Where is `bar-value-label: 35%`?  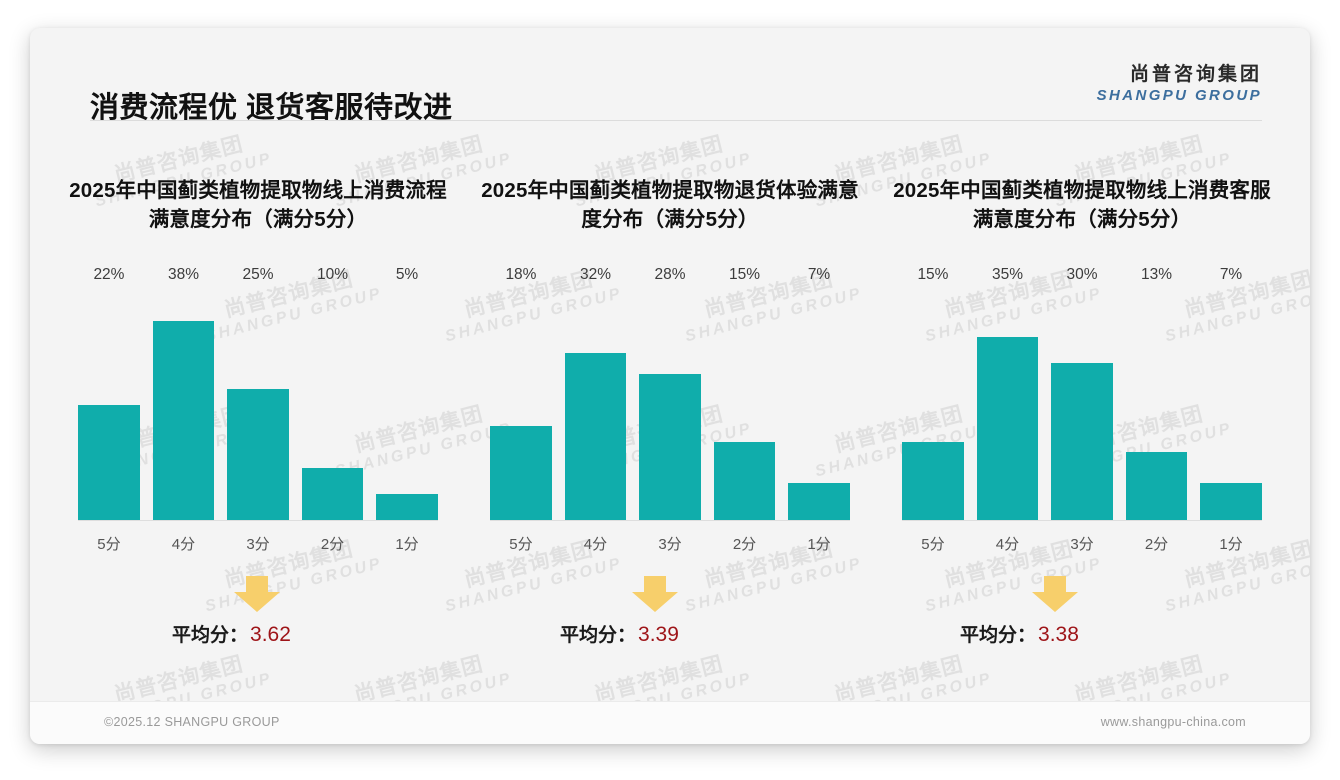
bar-value-label: 35% is located at coordinates (1007, 274).